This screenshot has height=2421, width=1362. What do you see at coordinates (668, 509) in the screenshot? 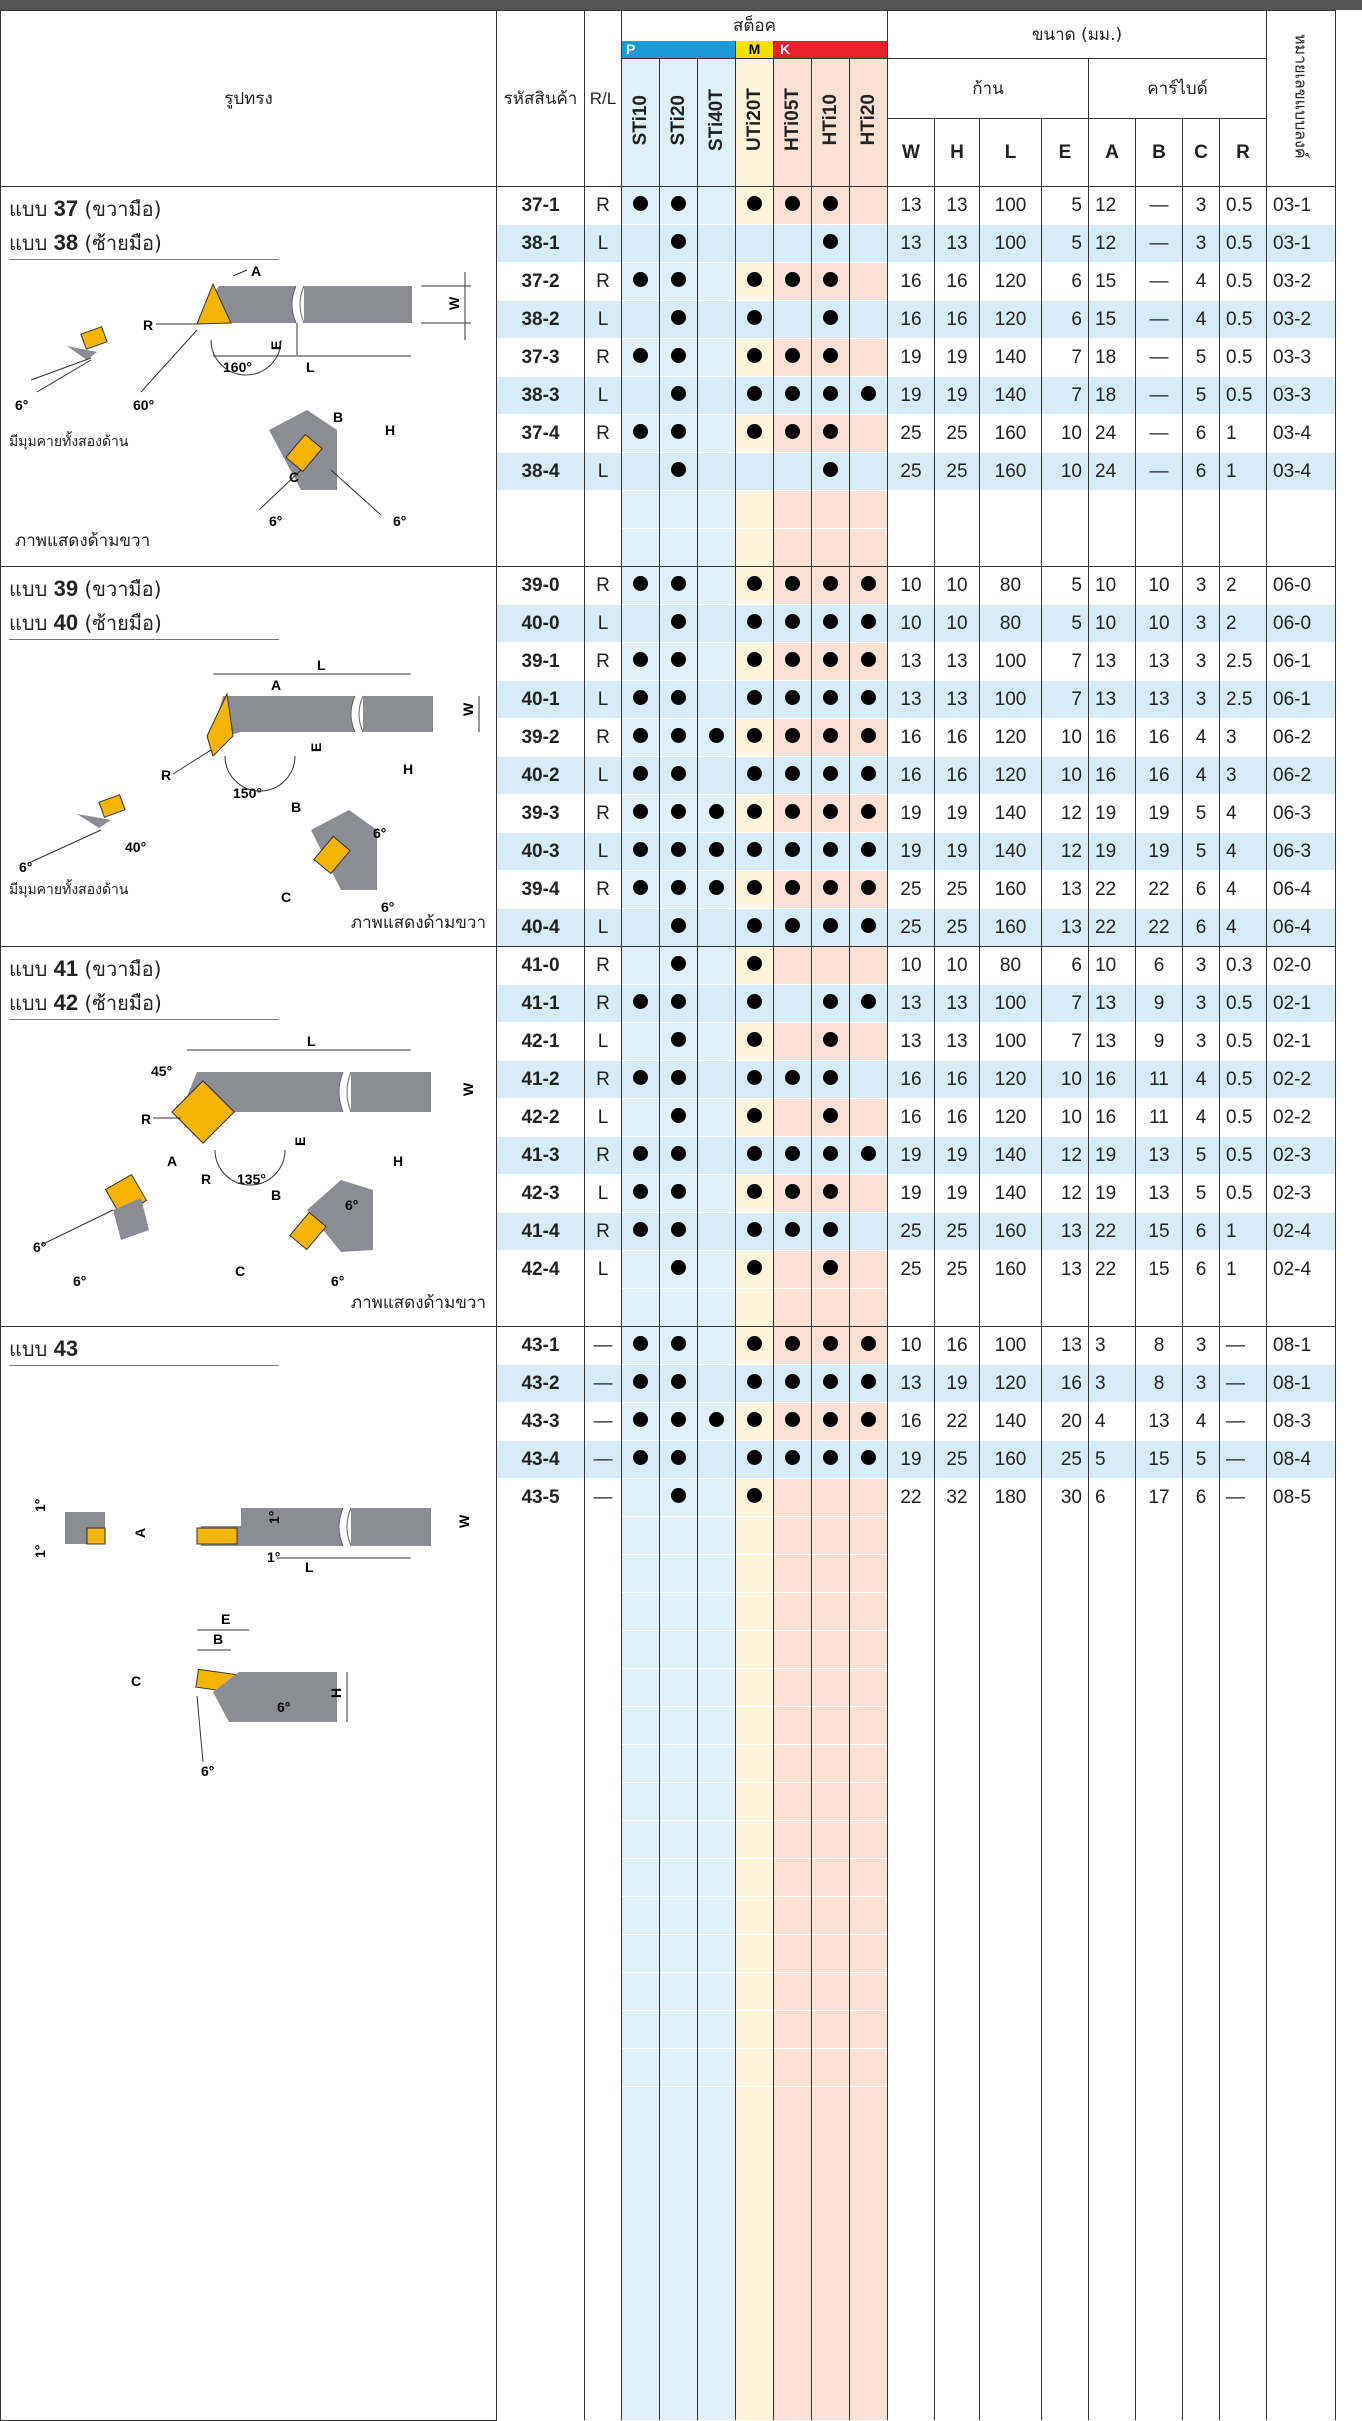
I see `empty-row` at bounding box center [668, 509].